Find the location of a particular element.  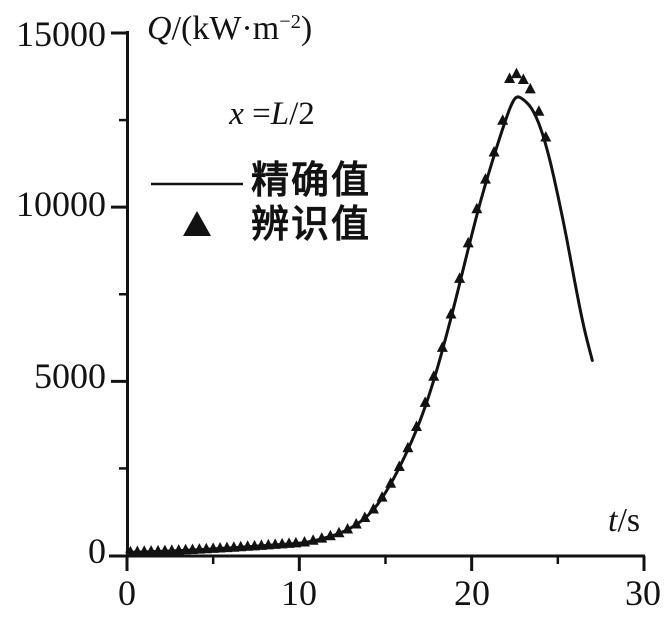

x-axis-title: t/s is located at coordinates (624, 521).